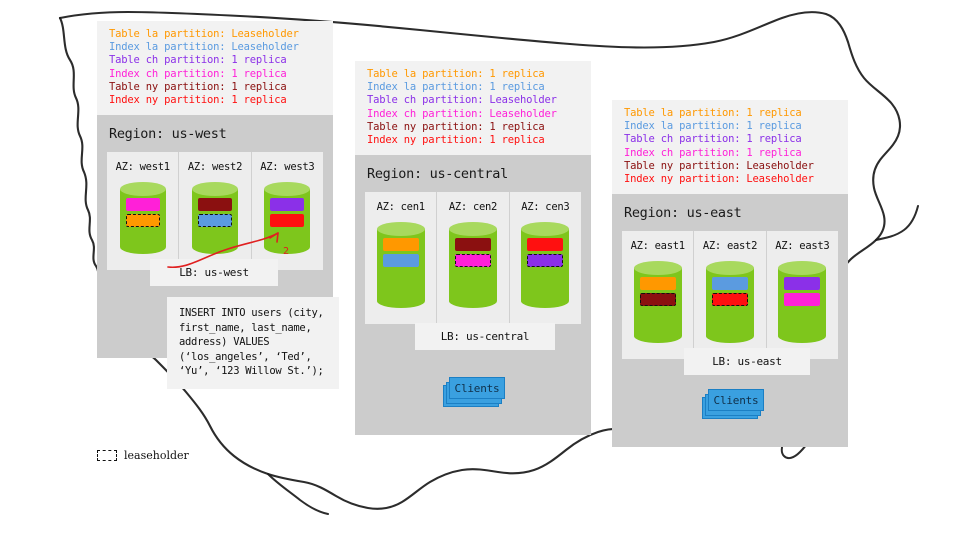 The width and height of the screenshot is (960, 540). I want to click on az-group-us-west: AZ: west1 AZ: west2 AZ: west3, so click(215, 211).